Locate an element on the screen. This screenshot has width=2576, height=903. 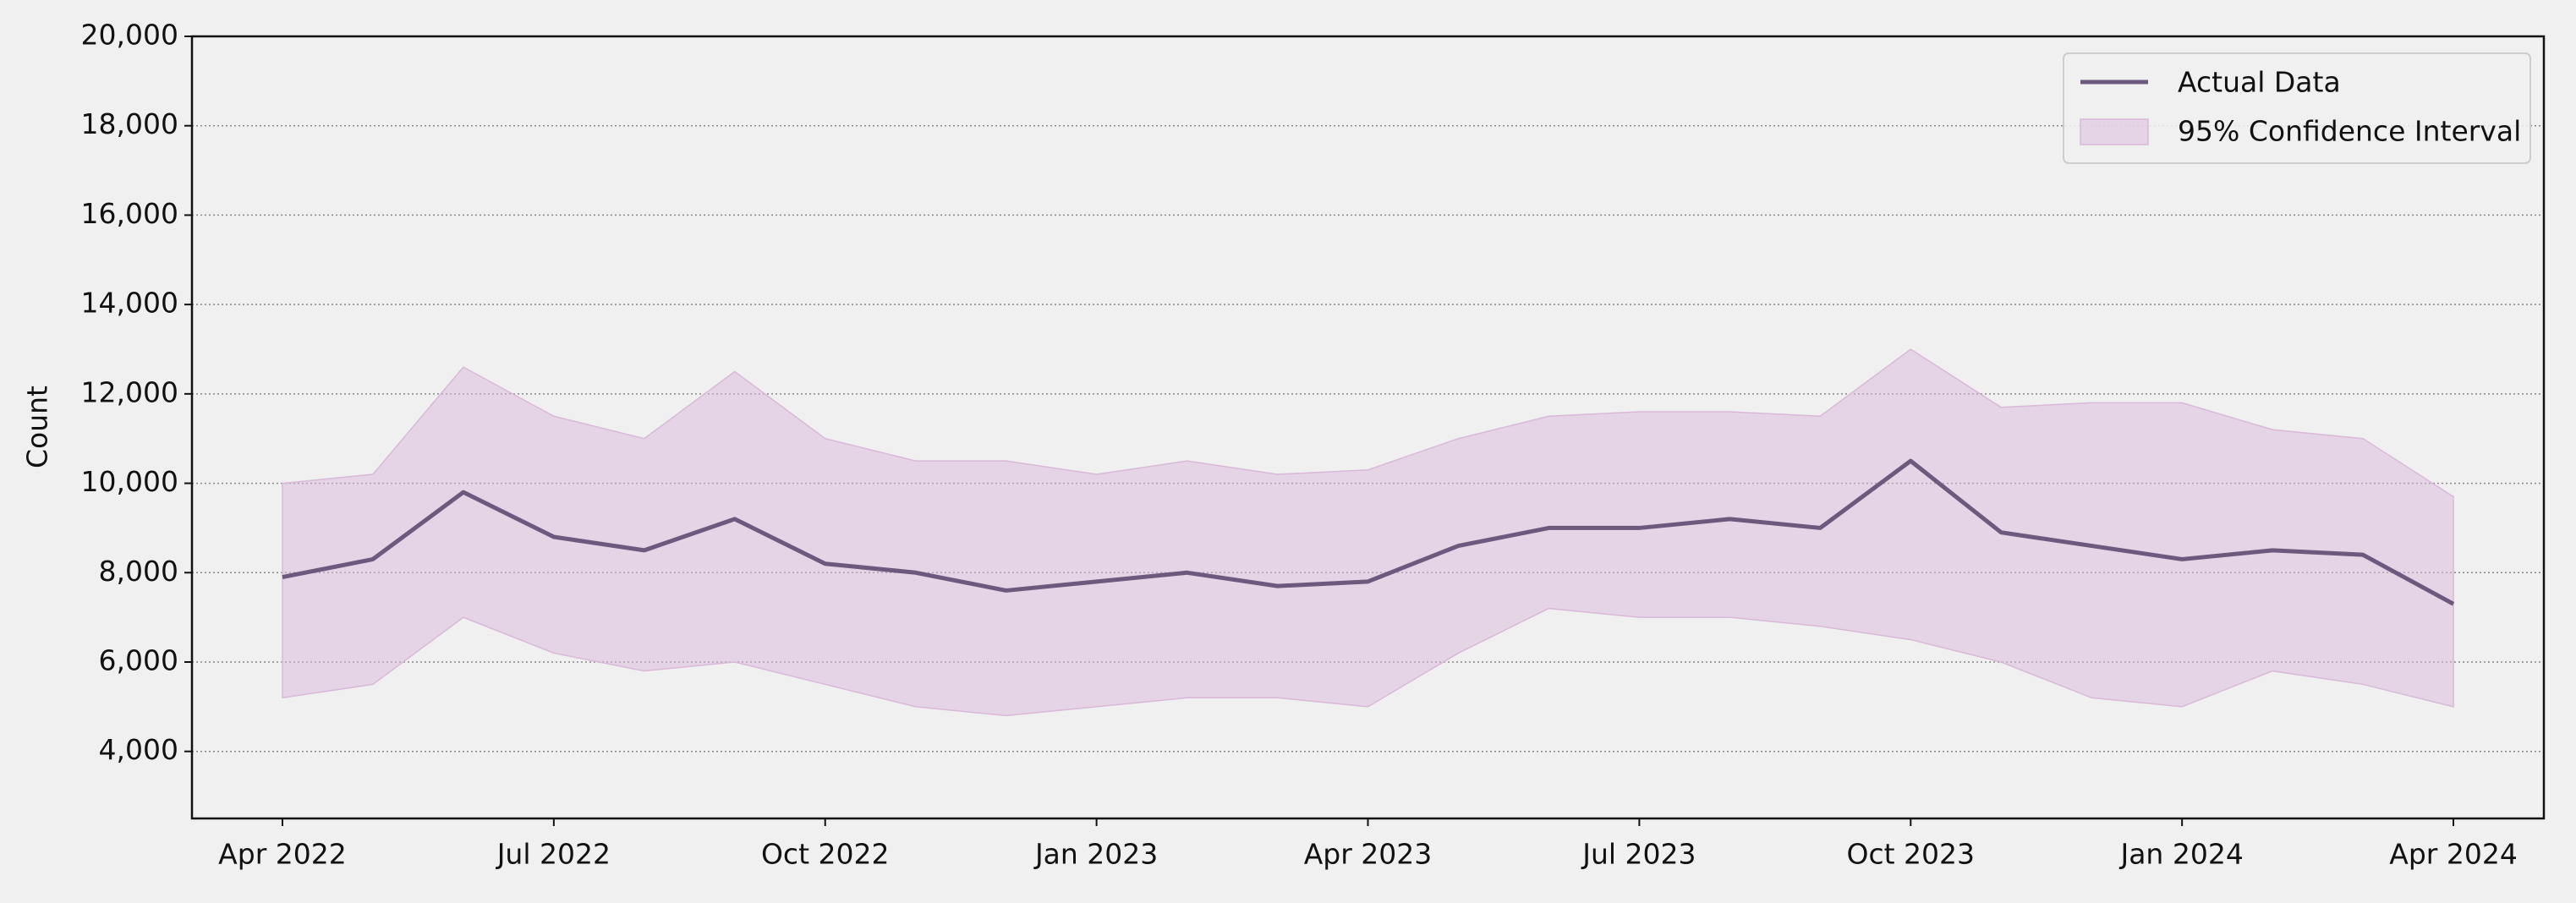
y-tick-label: 16,000 is located at coordinates (129, 213).